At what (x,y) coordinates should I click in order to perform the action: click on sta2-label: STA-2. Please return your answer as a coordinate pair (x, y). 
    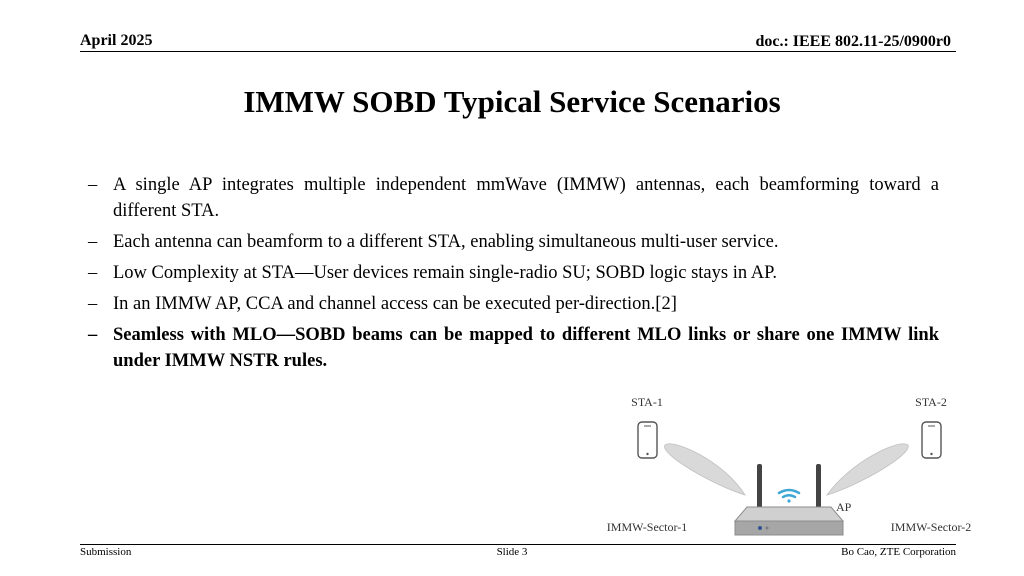
    Looking at the image, I should click on (931, 402).